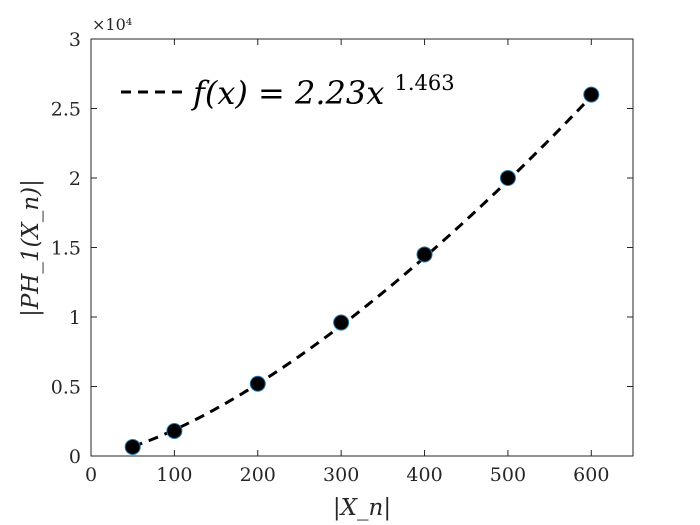 The image size is (700, 525). I want to click on legend: f(x) = 2.23x 1.463, so click(288, 91).